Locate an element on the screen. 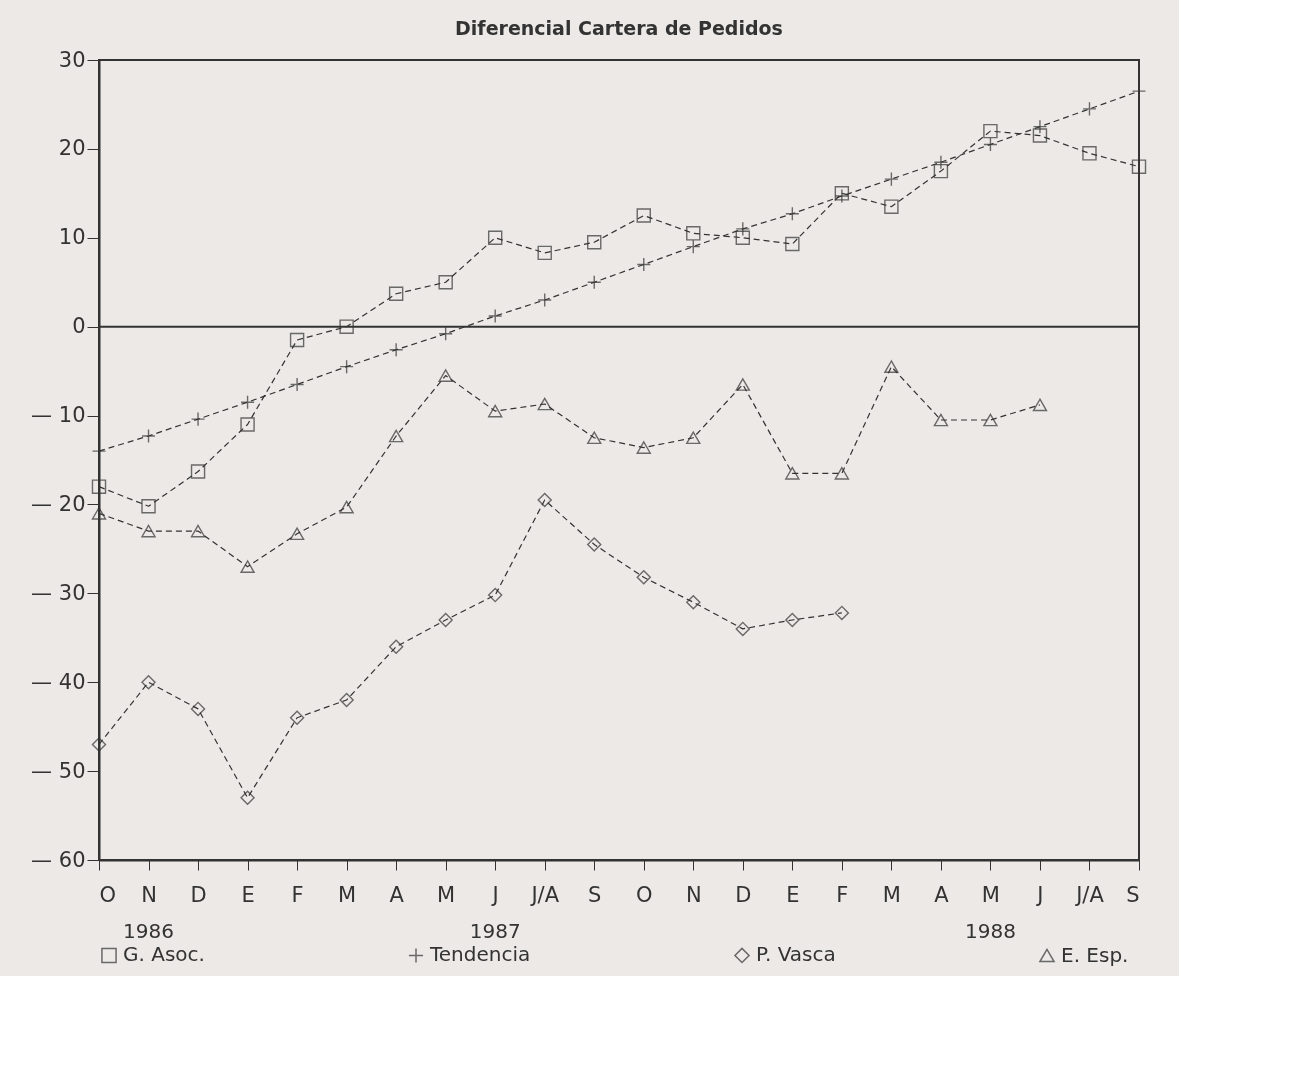 Image resolution: width=1308 pixels, height=1086 pixels. y-tick-label: 10 is located at coordinates (72, 237).